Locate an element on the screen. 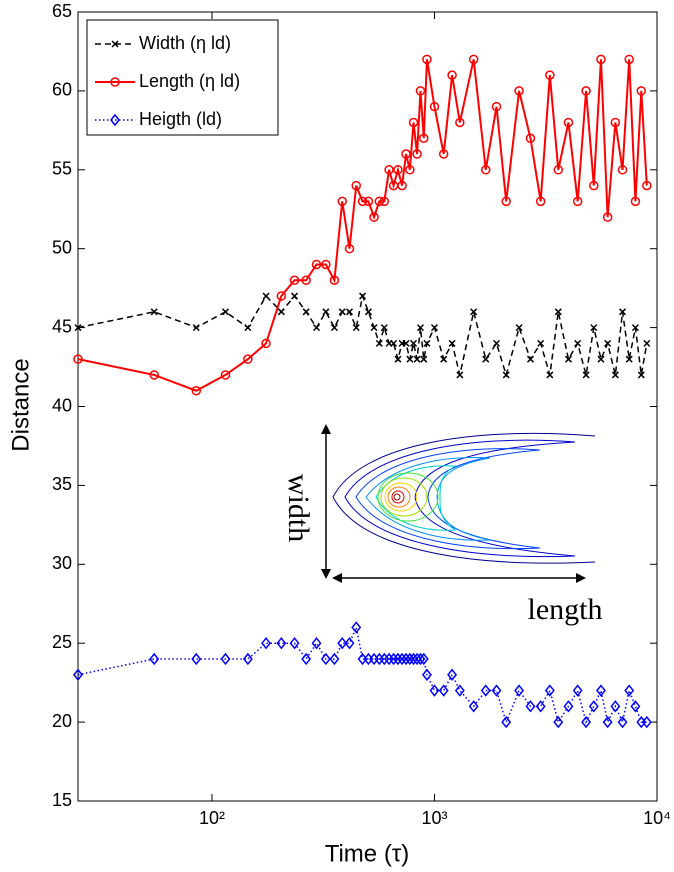  y-tick-label: 45 is located at coordinates (62, 326).